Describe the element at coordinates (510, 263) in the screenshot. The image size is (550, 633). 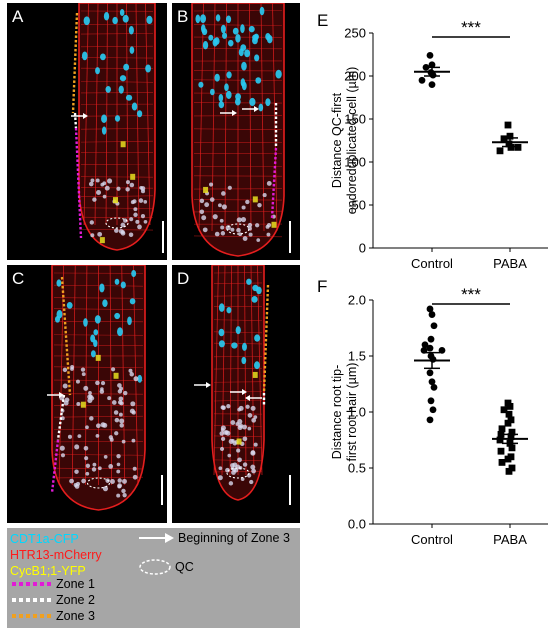
I see `x-tick-label: PABA` at that location.